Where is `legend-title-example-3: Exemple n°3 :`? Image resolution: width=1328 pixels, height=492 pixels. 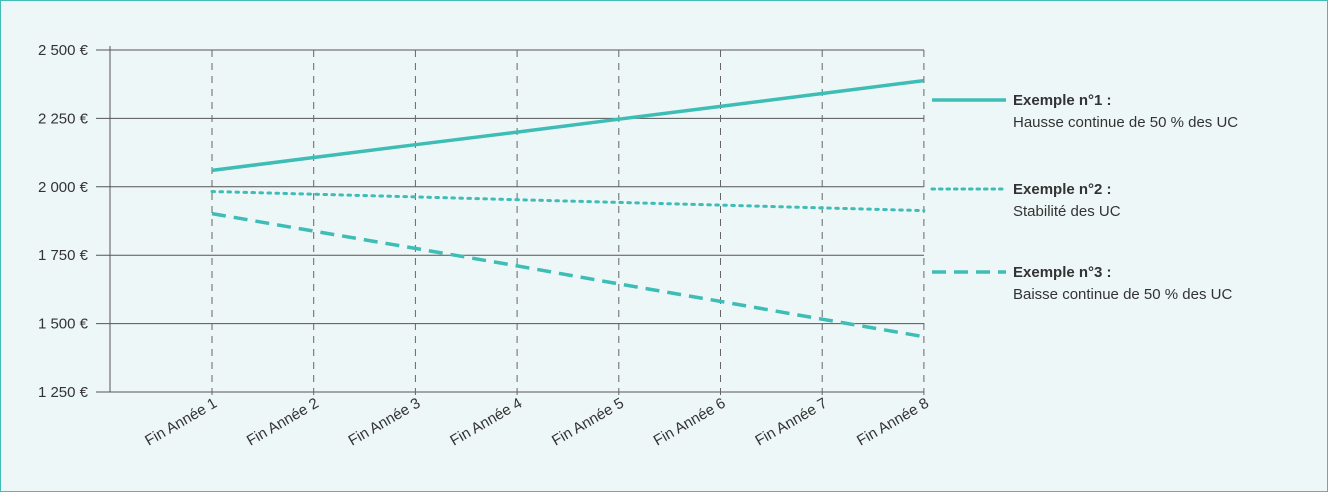
legend-title-example-3: Exemple n°3 : is located at coordinates (1062, 272).